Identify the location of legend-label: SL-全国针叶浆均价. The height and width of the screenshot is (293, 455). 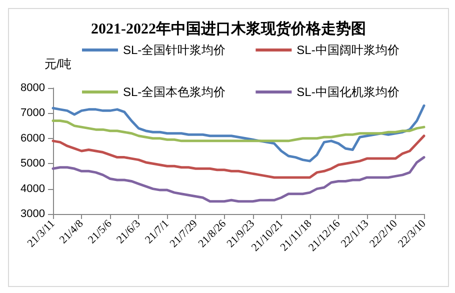
(174, 50).